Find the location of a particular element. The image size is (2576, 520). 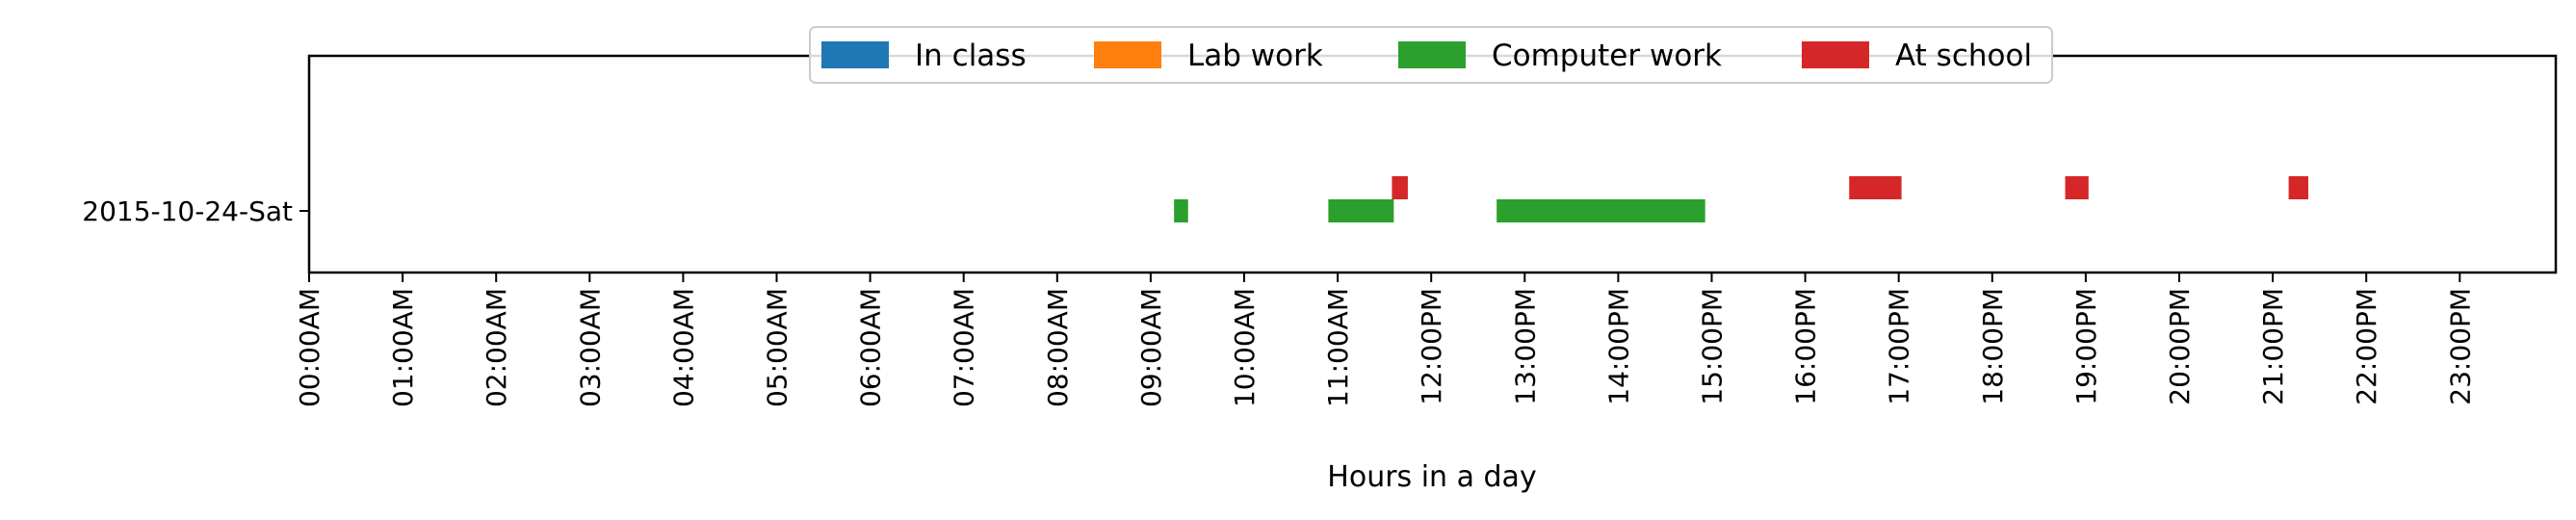

x-tick-label: 15:00PM is located at coordinates (1713, 346).